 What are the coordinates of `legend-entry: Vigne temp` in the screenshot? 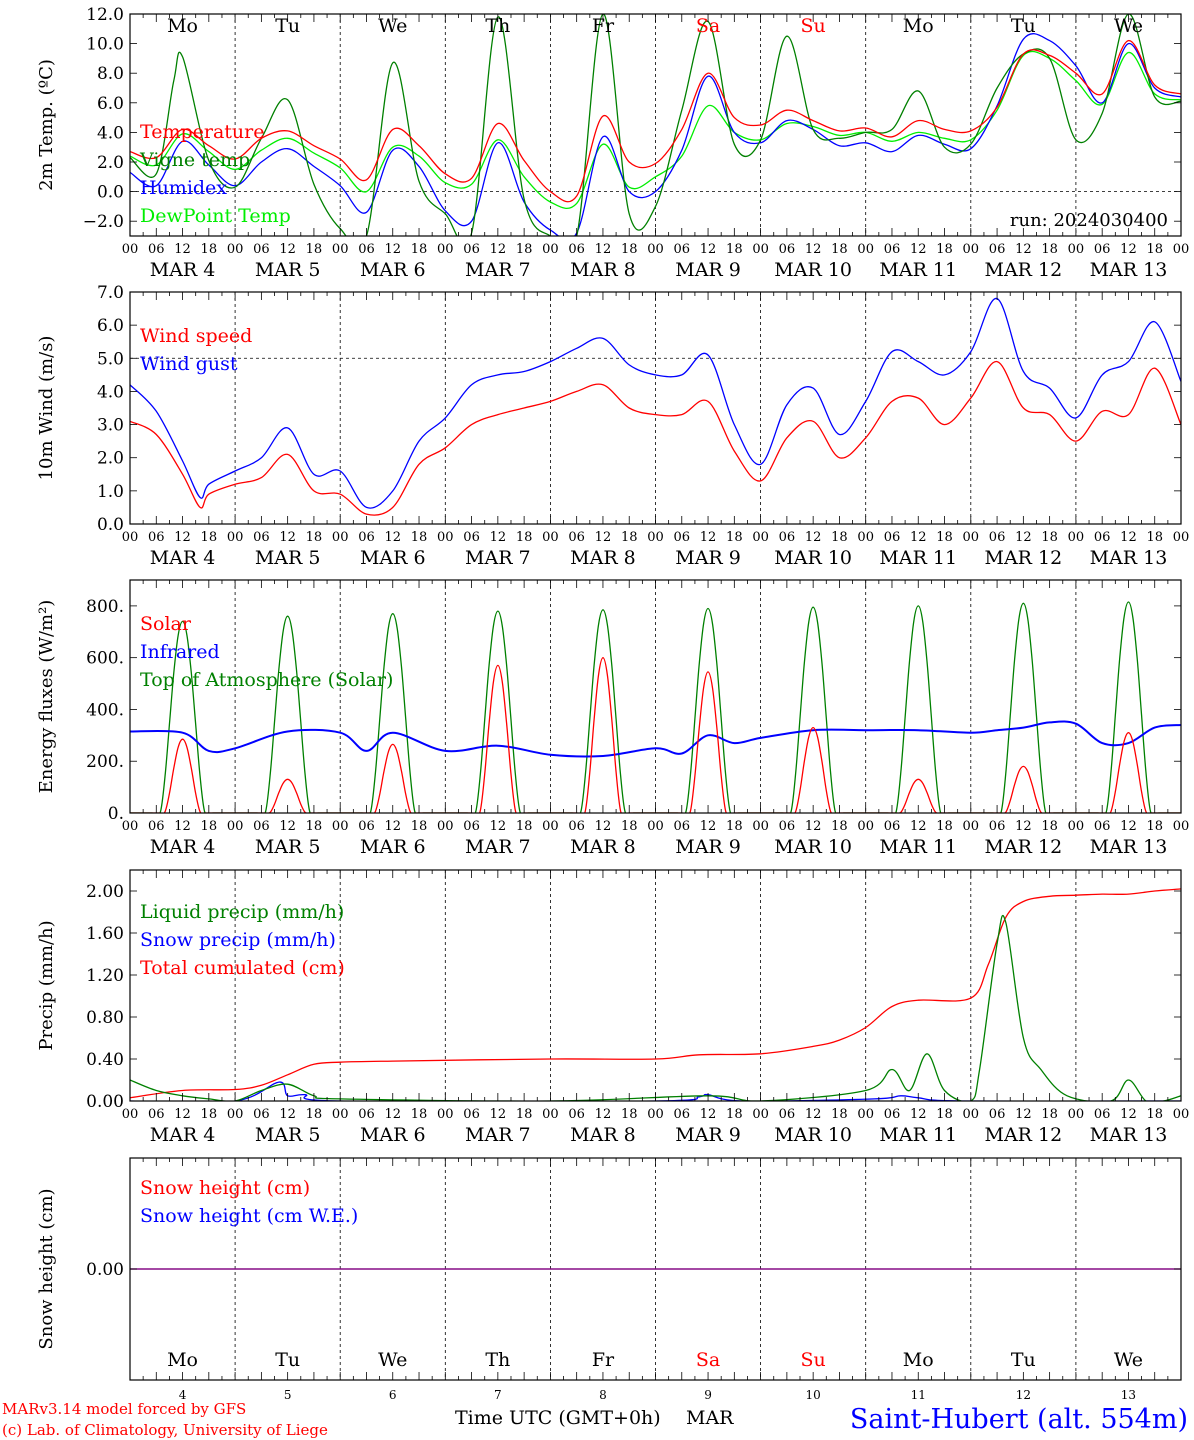 It's located at (194, 160).